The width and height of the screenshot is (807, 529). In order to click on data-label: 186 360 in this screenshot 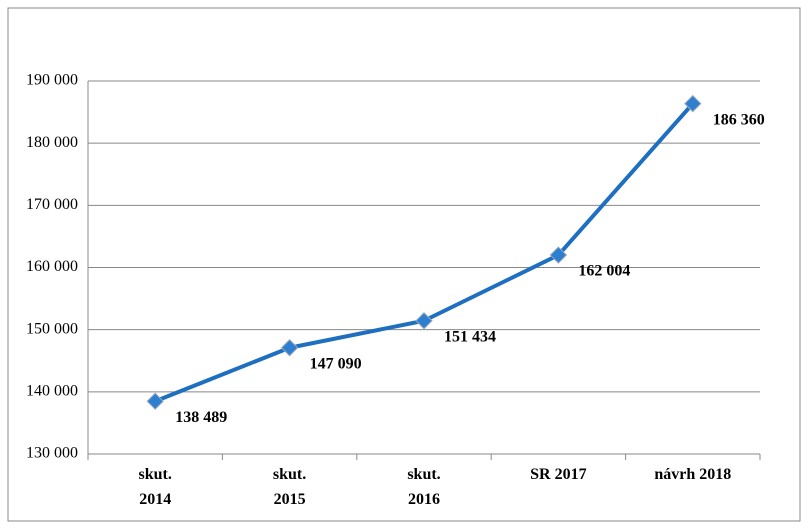, I will do `click(739, 119)`.